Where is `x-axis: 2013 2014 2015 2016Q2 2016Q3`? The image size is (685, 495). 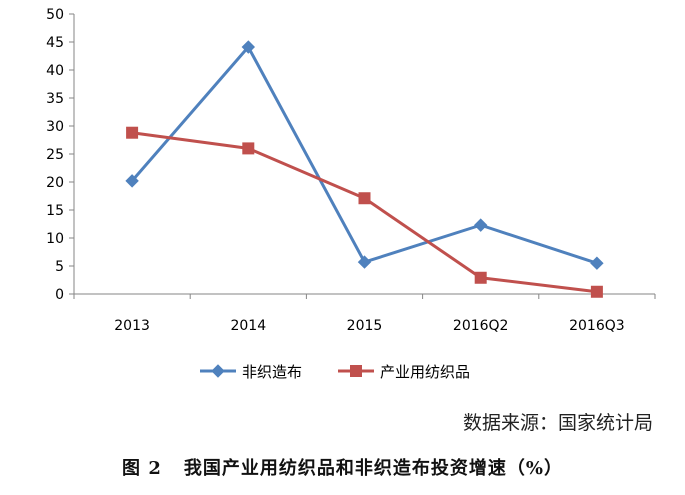 x-axis: 2013 2014 2015 2016Q2 2016Q3 is located at coordinates (364, 313).